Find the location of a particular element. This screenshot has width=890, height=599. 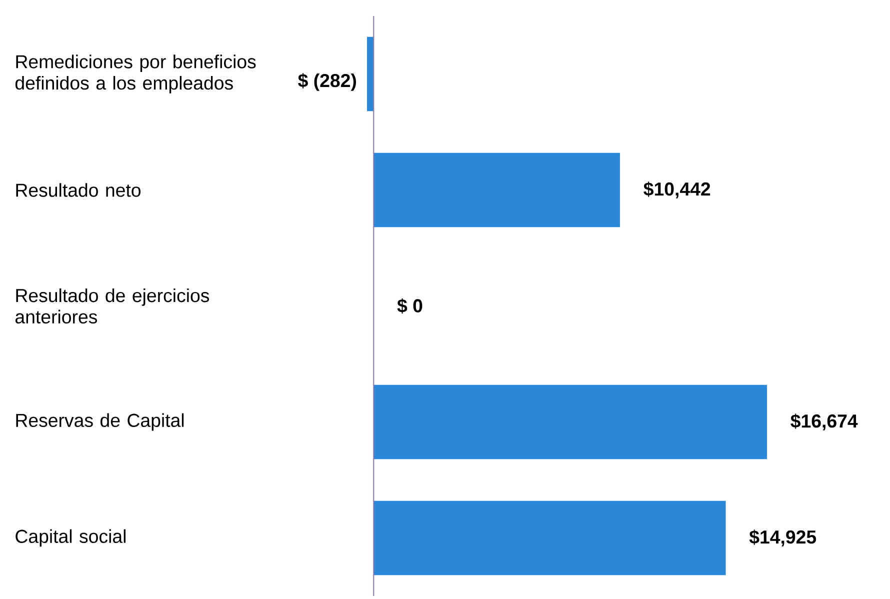

data-label: $14,925 is located at coordinates (782, 538).